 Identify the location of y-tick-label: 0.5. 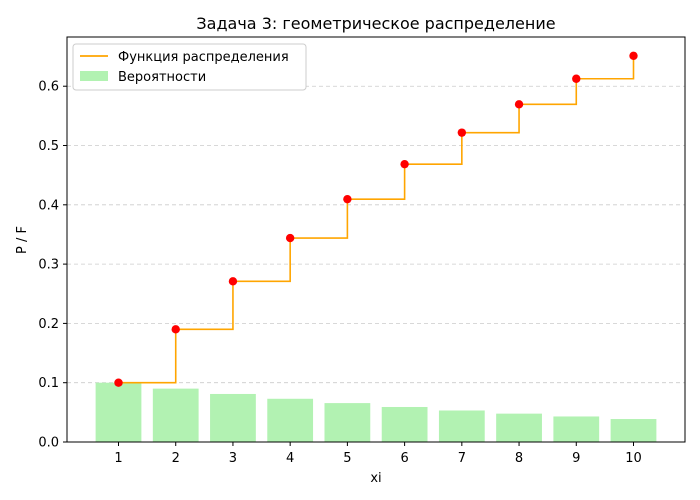
(48, 146).